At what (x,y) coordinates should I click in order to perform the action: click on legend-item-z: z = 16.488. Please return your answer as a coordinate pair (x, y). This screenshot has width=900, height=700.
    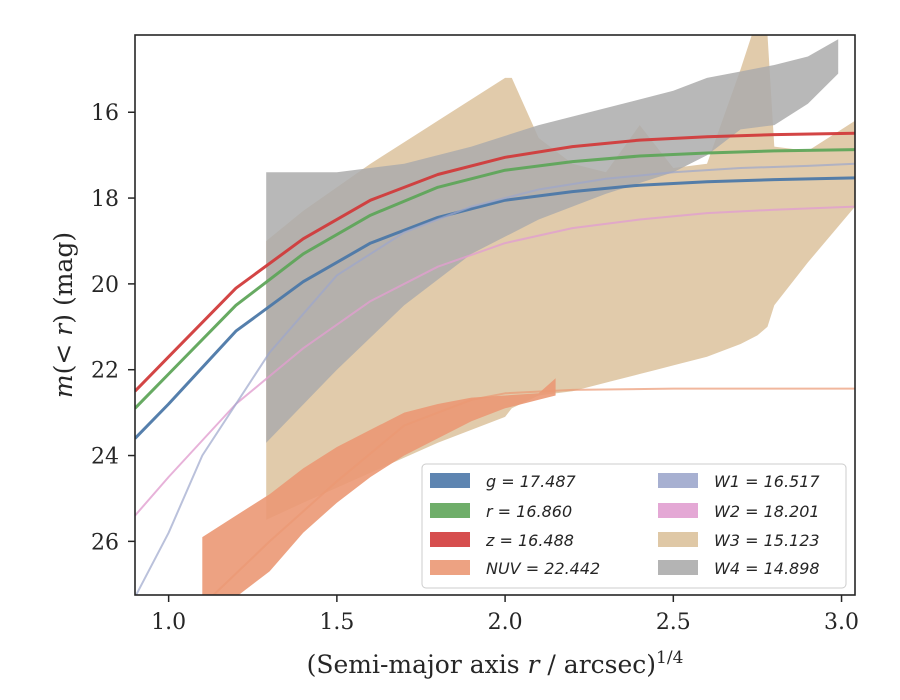
    Looking at the image, I should click on (502, 540).